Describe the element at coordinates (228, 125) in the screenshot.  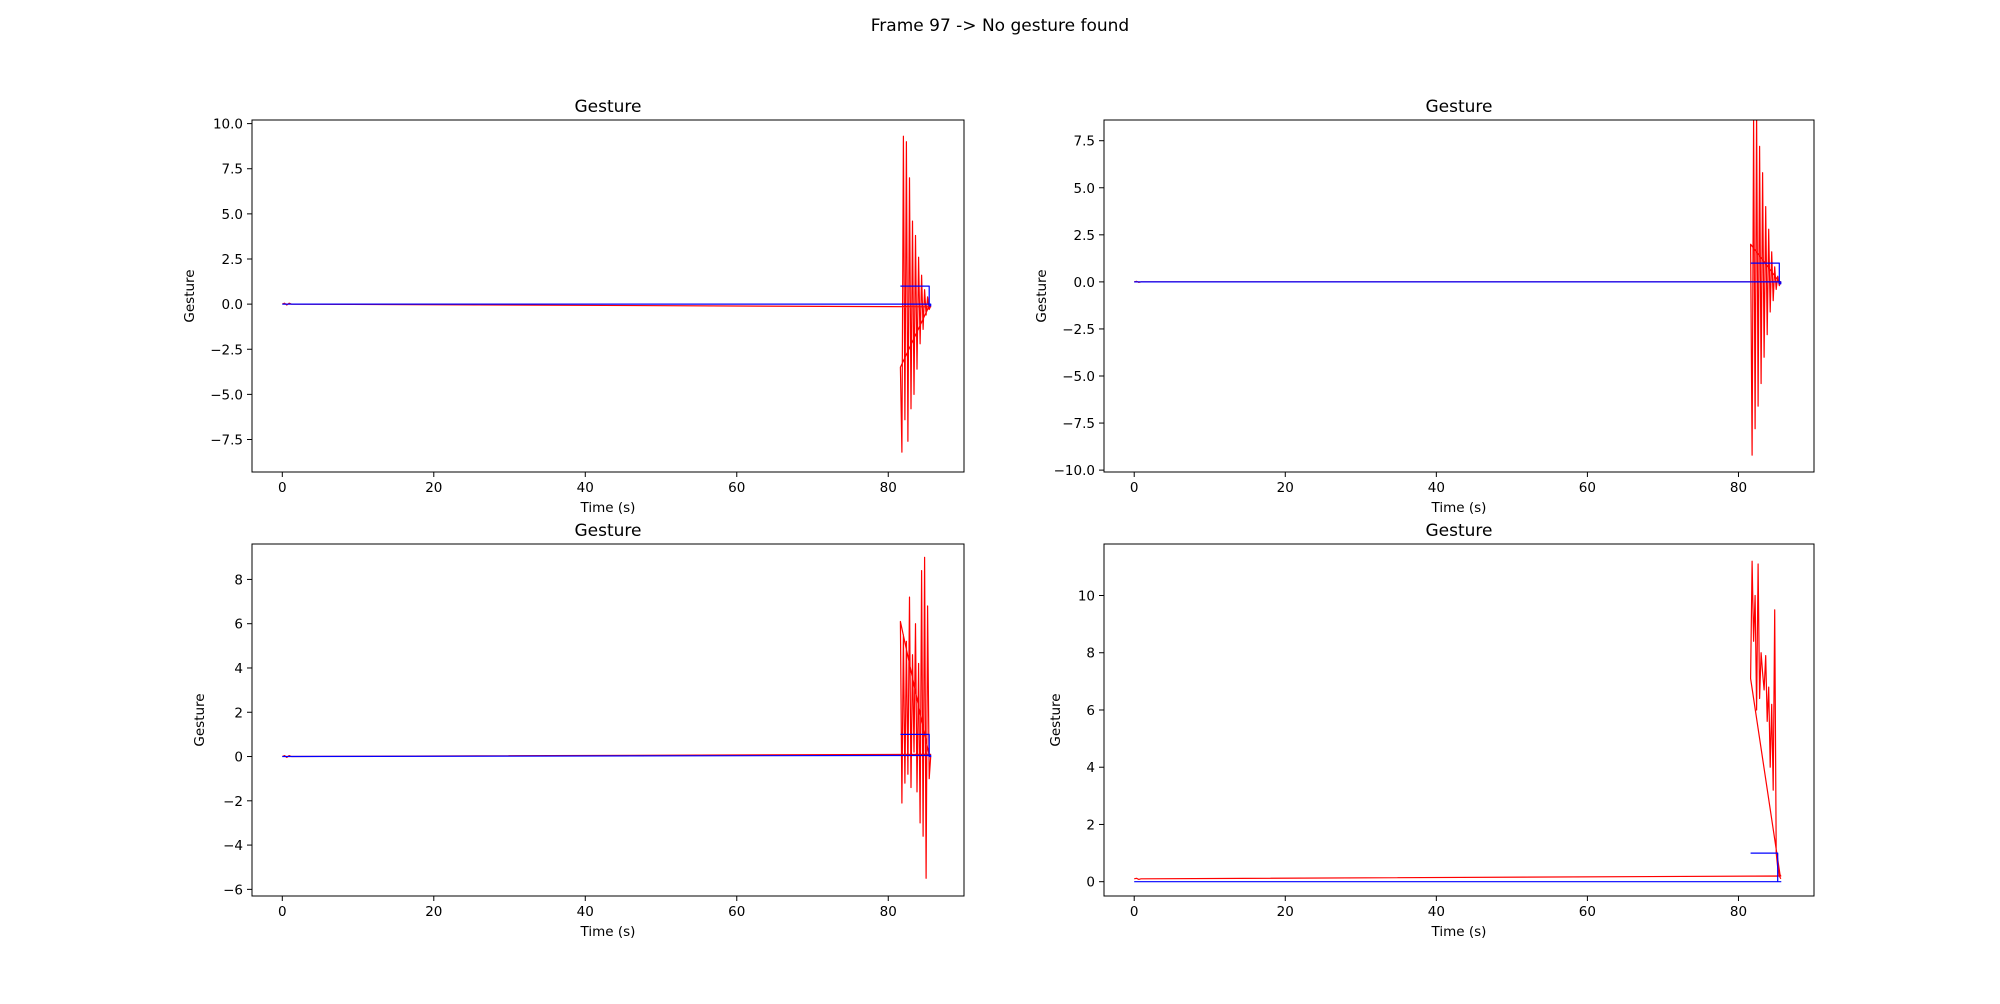
I see `y-tick-label: 10.0` at that location.